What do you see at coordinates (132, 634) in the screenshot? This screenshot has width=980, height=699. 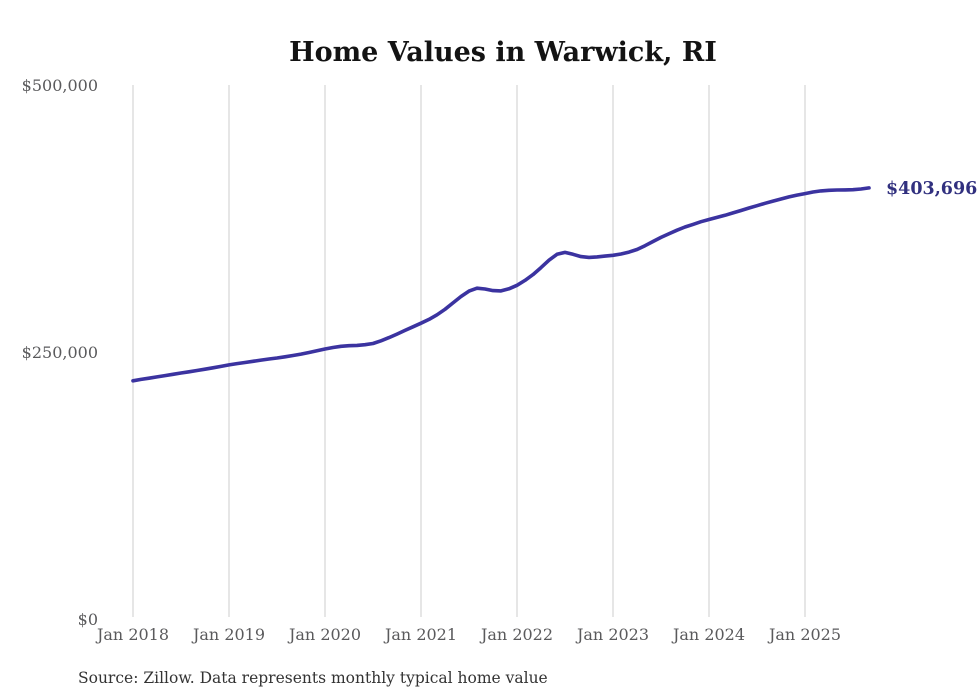 I see `x-tick-jan-2018: Jan 2018` at bounding box center [132, 634].